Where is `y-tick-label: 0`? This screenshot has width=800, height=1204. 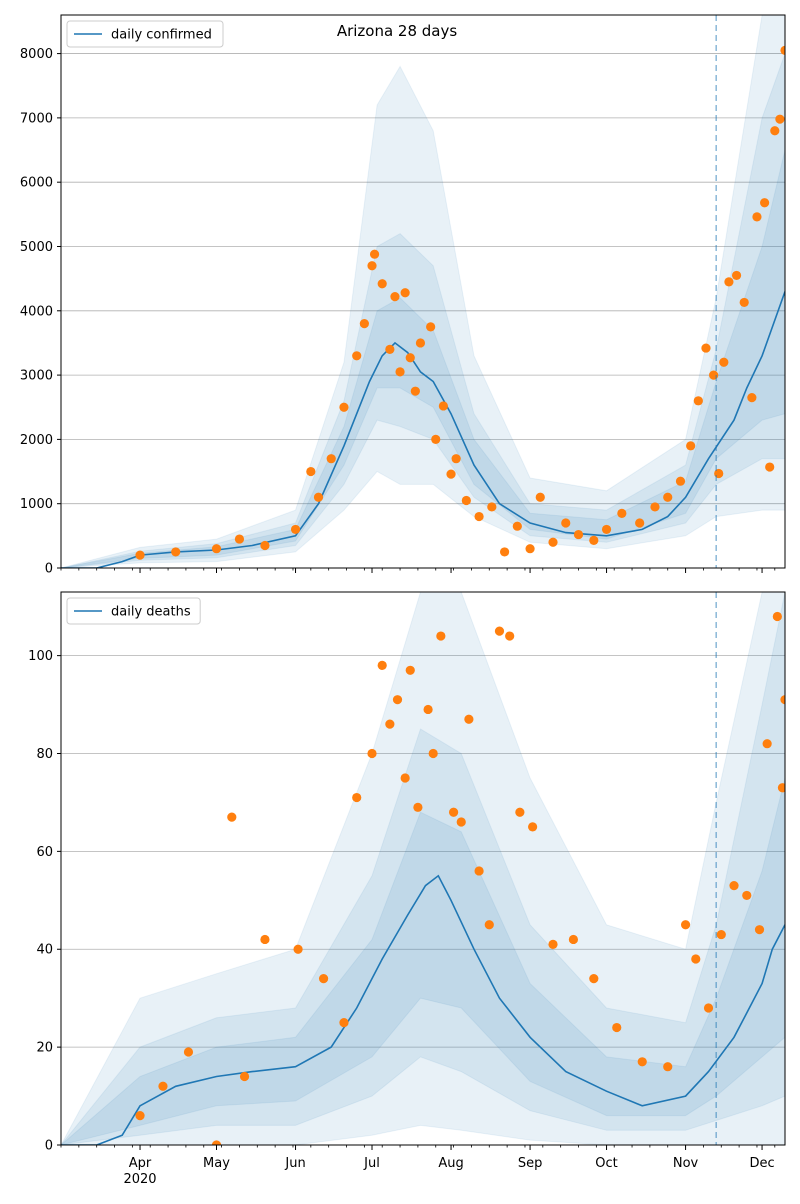
y-tick-label: 0 is located at coordinates (49, 1146).